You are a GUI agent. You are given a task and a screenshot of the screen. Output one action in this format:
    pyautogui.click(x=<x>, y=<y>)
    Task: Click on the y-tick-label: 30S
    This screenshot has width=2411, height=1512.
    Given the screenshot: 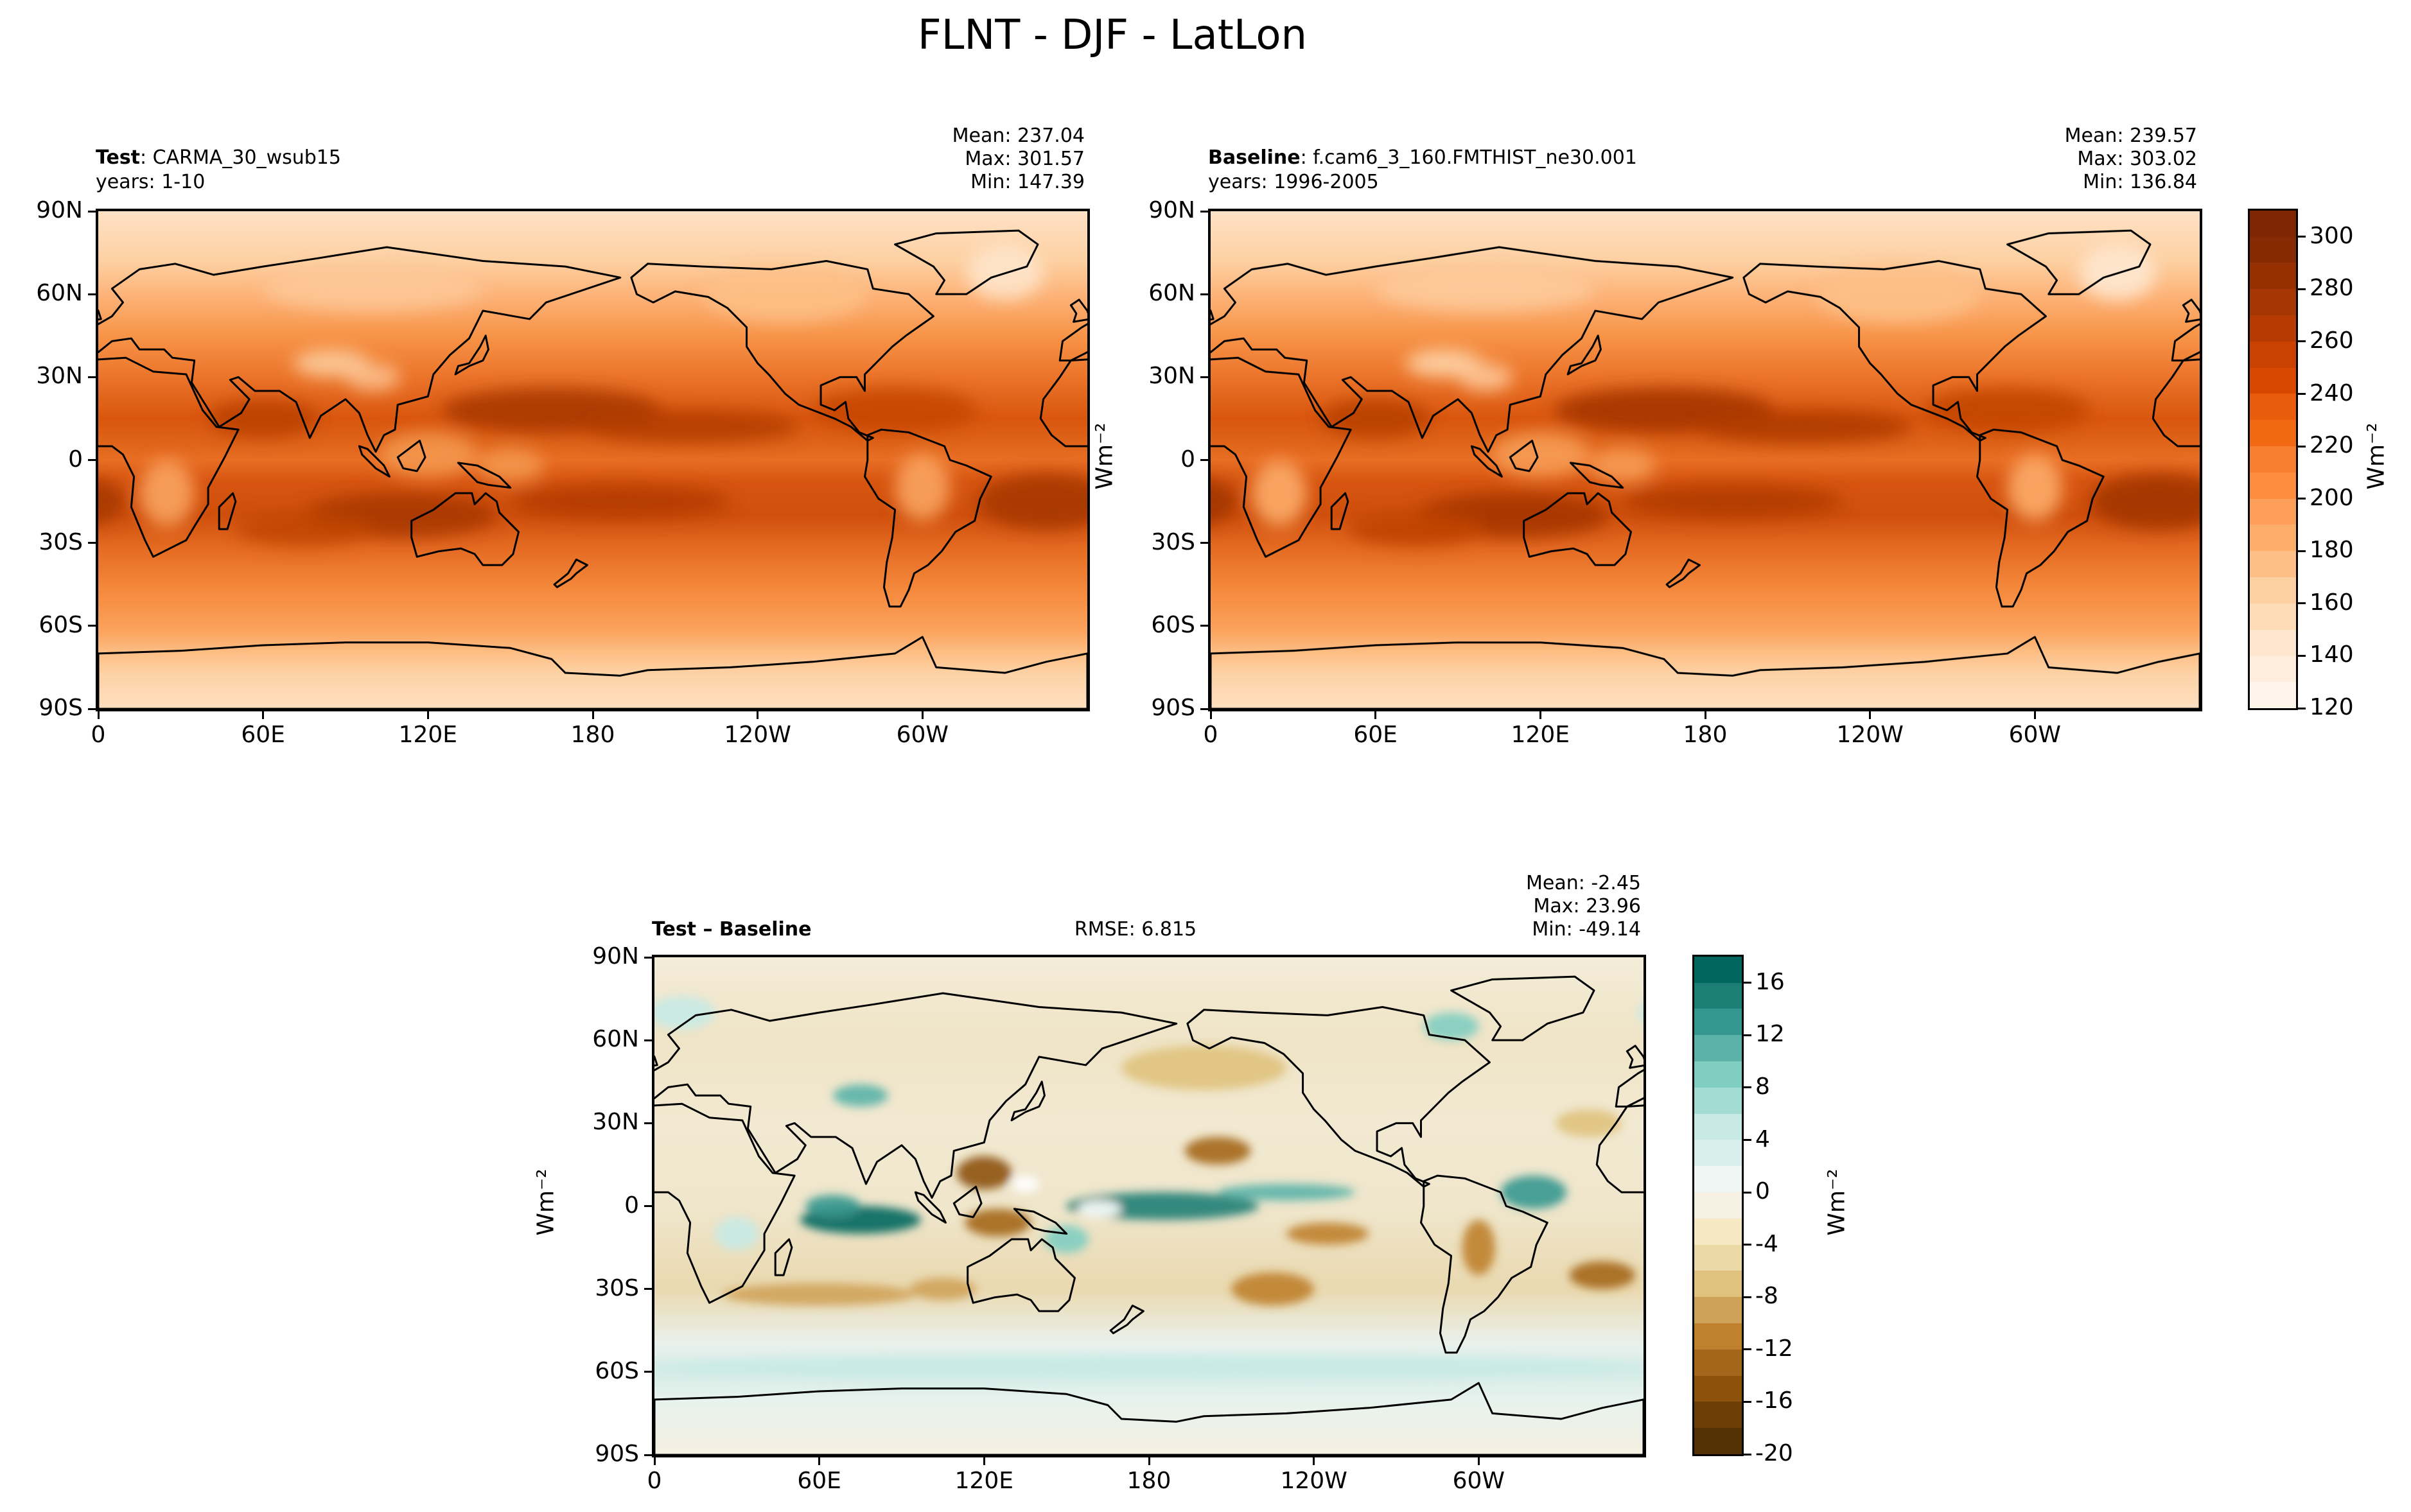 What is the action you would take?
    pyautogui.click(x=1173, y=541)
    